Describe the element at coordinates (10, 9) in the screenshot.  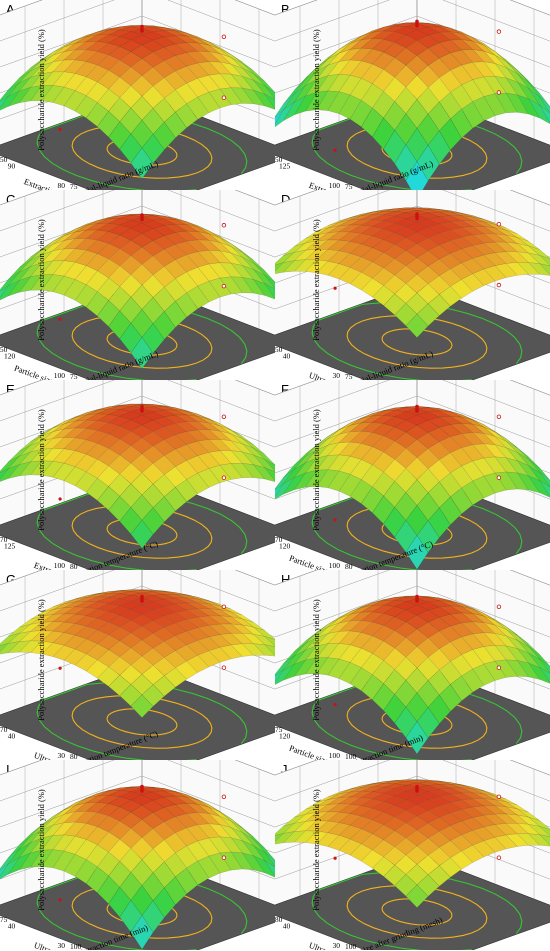
I see `panel-label: A` at that location.